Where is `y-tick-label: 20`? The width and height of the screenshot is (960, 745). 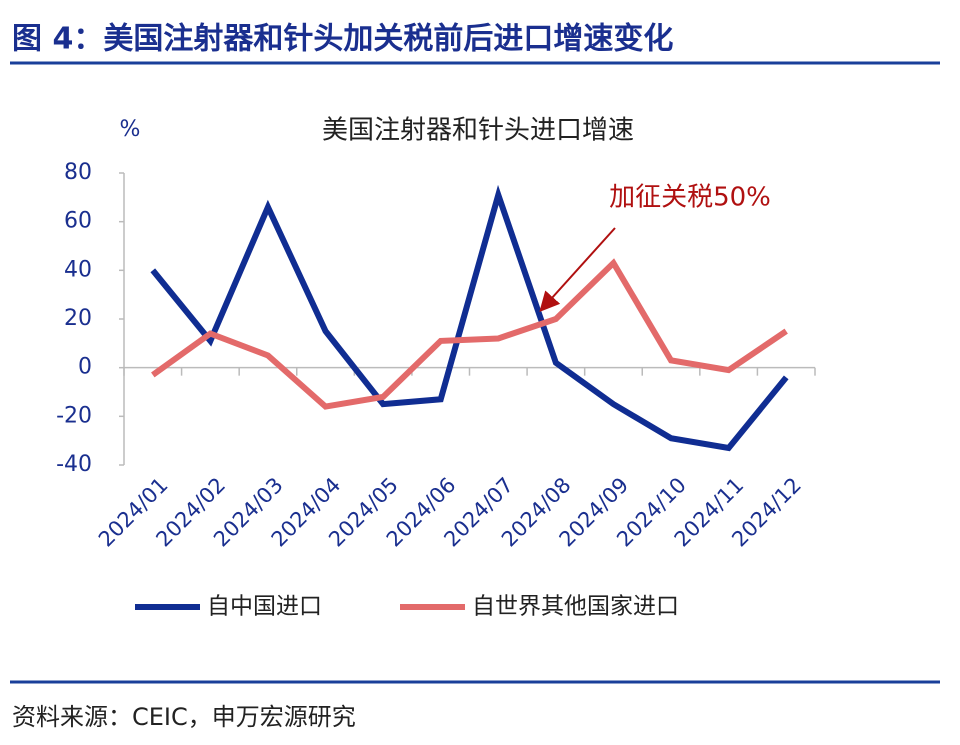 y-tick-label: 20 is located at coordinates (78, 318).